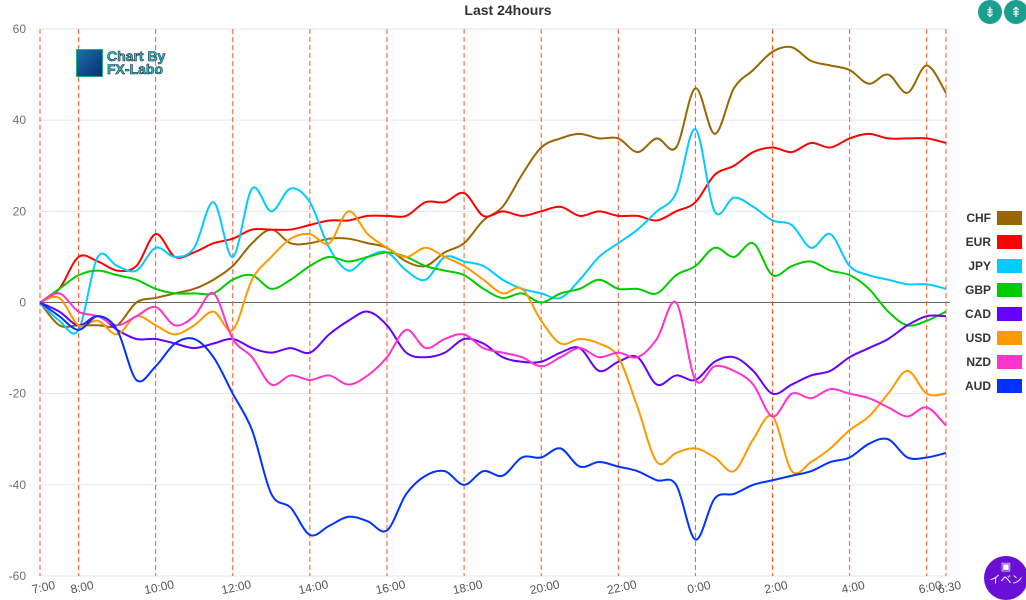  What do you see at coordinates (20, 29) in the screenshot?
I see `y-tick-label: 60` at bounding box center [20, 29].